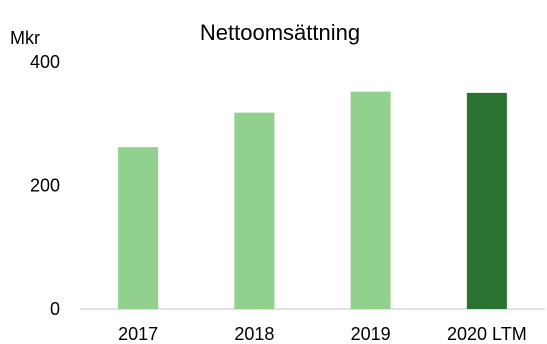 This screenshot has width=547, height=344. I want to click on y-tick-label: 0, so click(55, 309).